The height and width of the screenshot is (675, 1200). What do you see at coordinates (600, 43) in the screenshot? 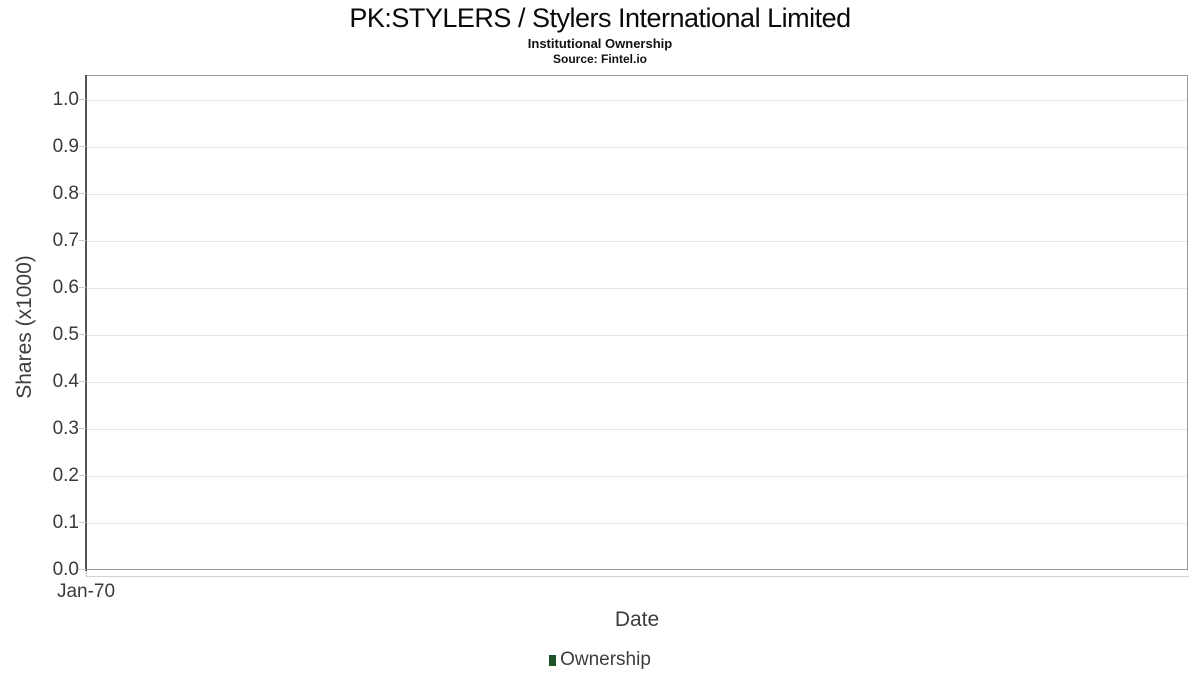
I see `chart-subtitle: Institutional Ownership` at bounding box center [600, 43].